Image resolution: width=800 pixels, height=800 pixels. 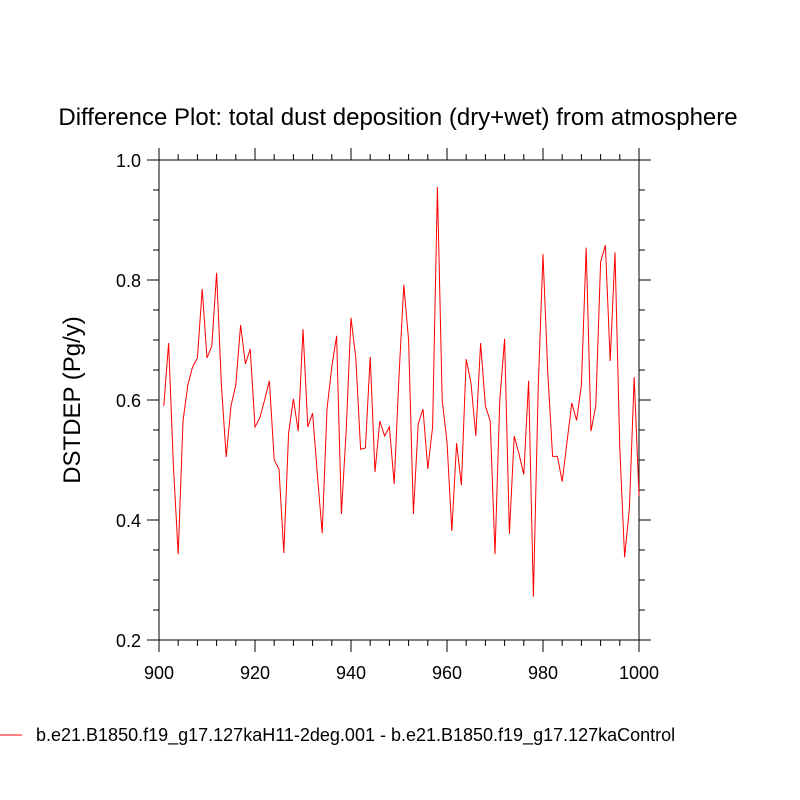 I want to click on x-tick-label: 920, so click(x=255, y=673).